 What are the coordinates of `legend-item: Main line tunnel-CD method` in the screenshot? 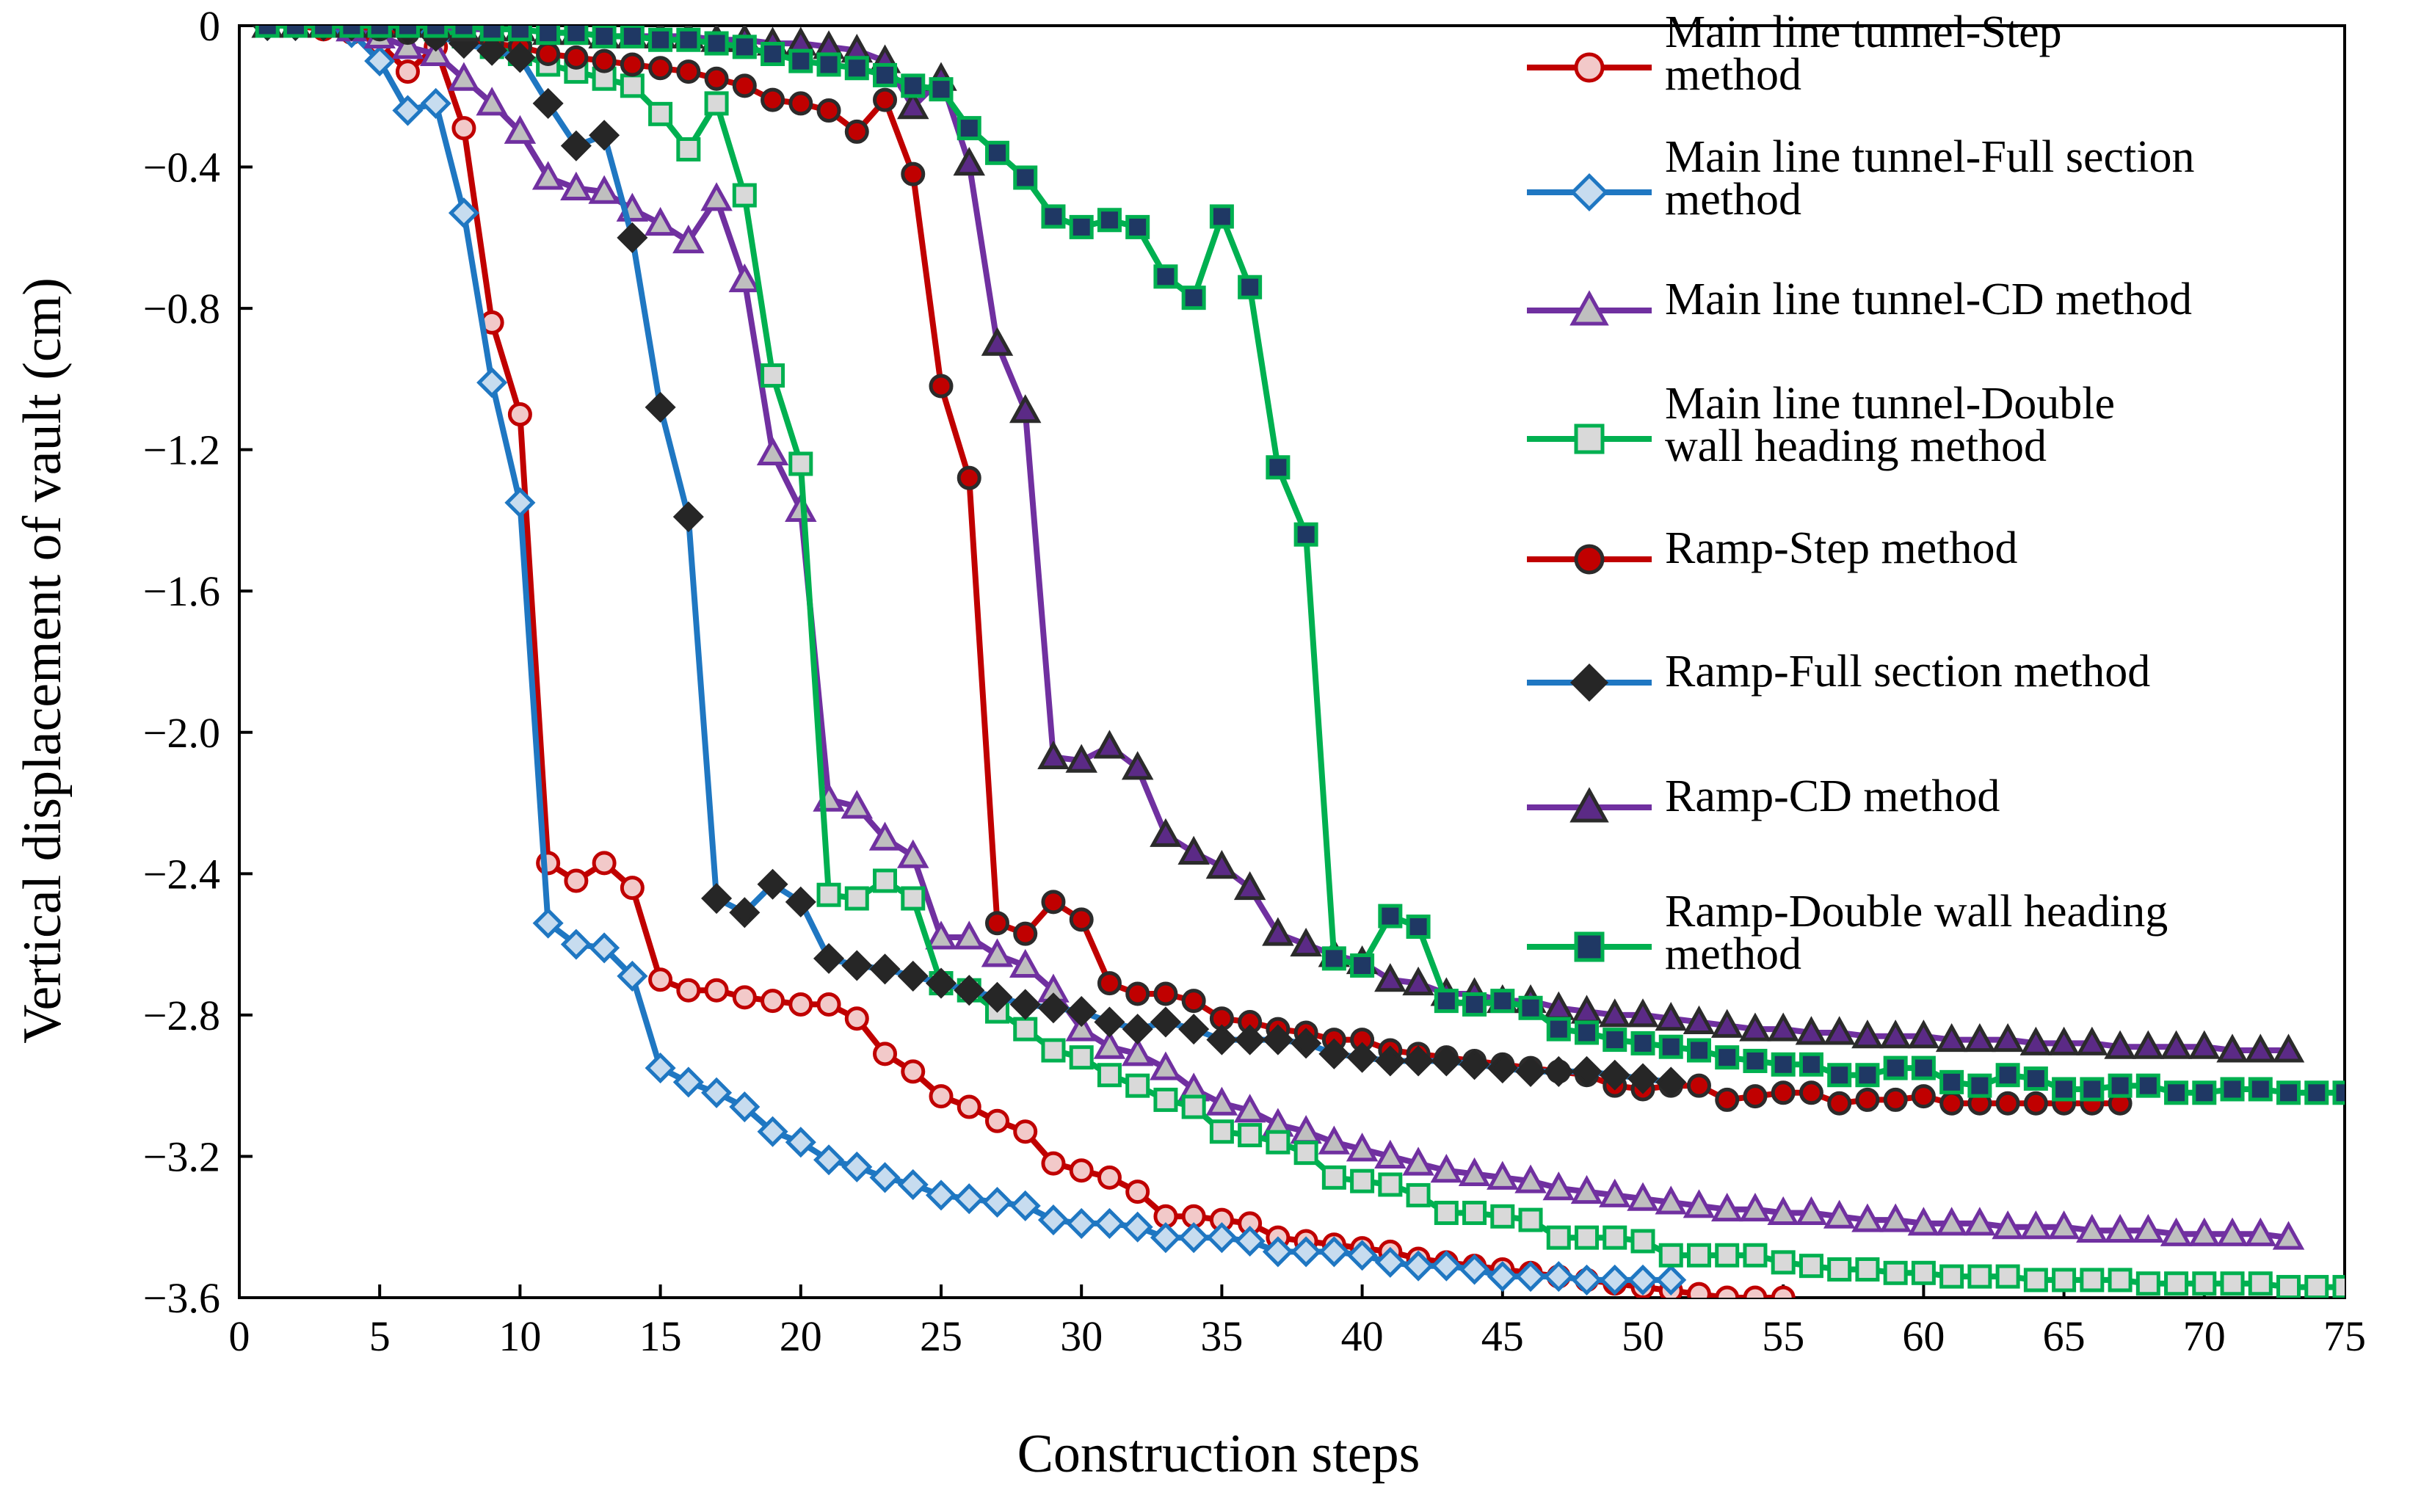 It's located at (1859, 300).